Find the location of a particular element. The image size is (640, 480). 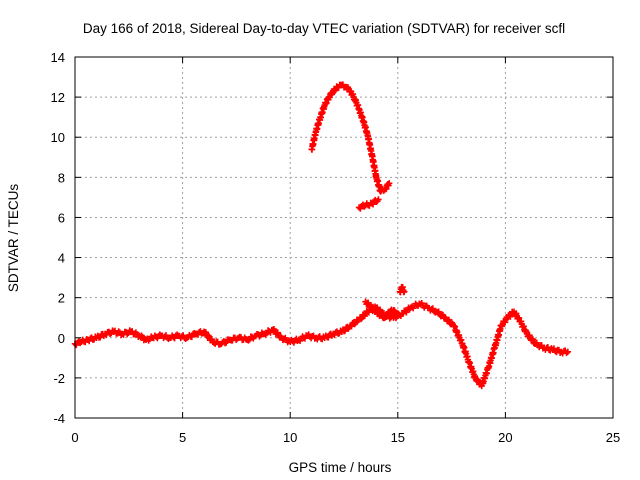

y-tick-label: 10 is located at coordinates (58, 137).